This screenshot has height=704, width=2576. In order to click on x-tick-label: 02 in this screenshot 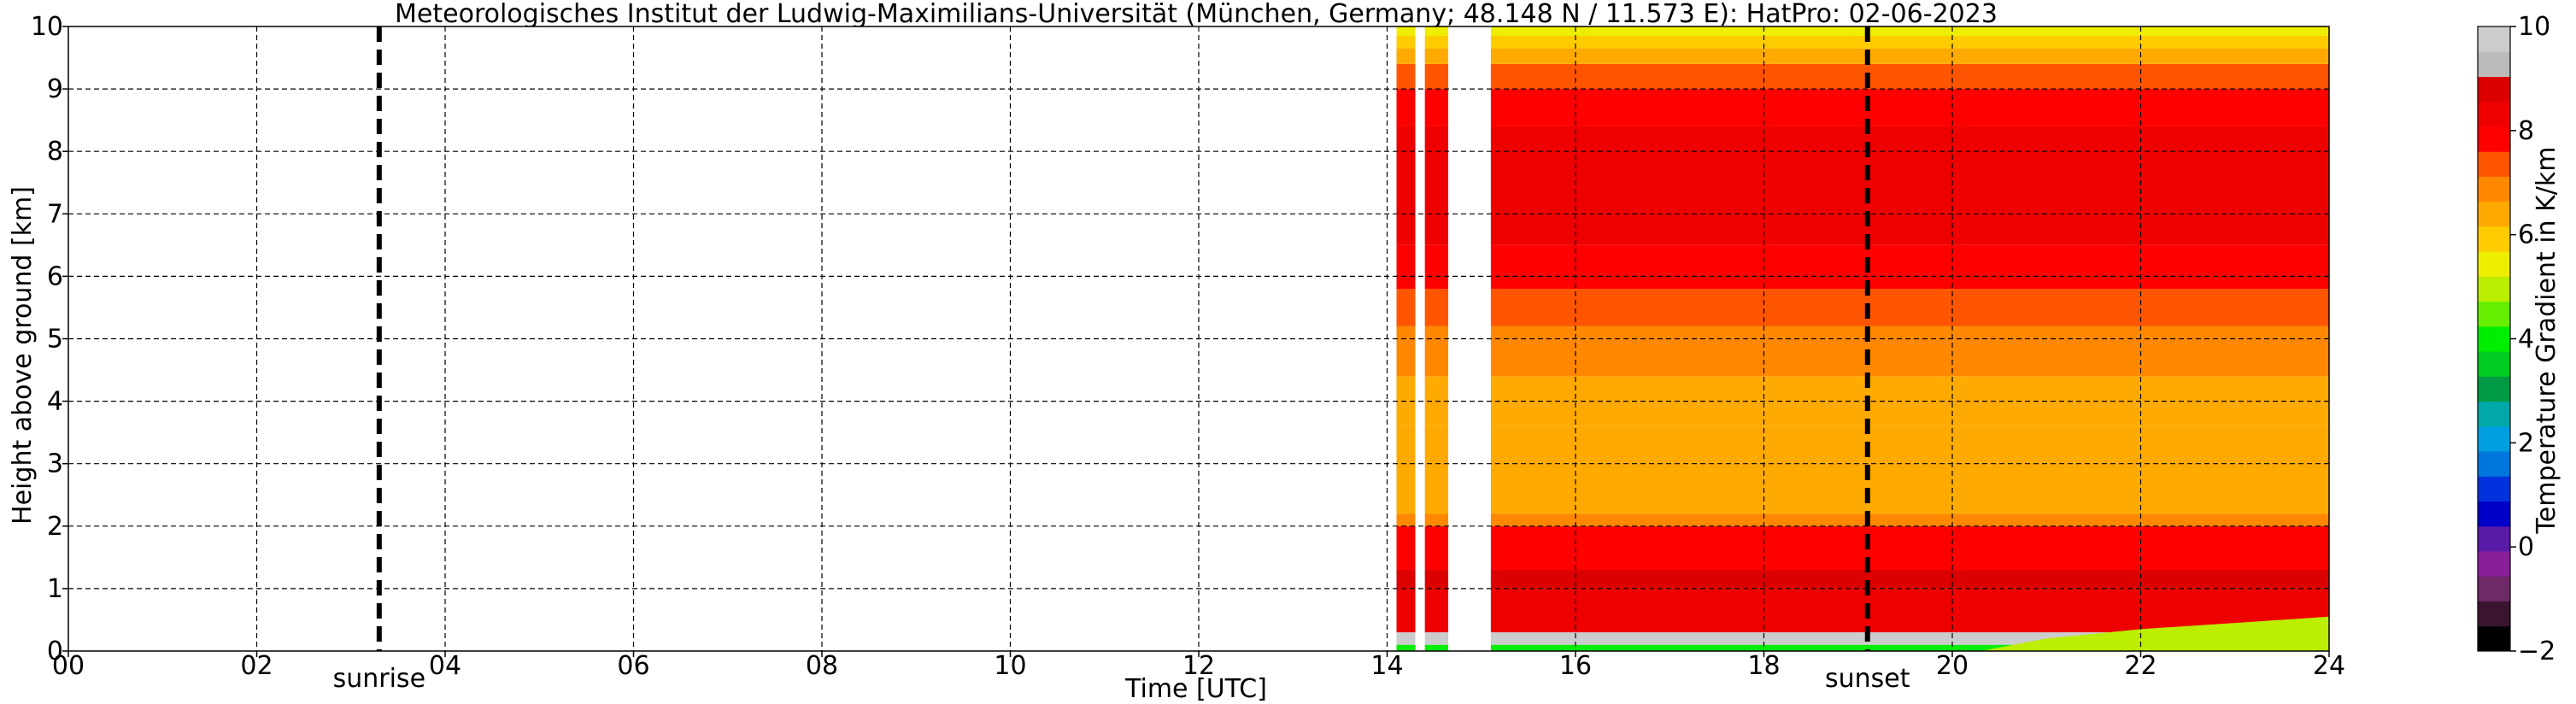, I will do `click(256, 666)`.